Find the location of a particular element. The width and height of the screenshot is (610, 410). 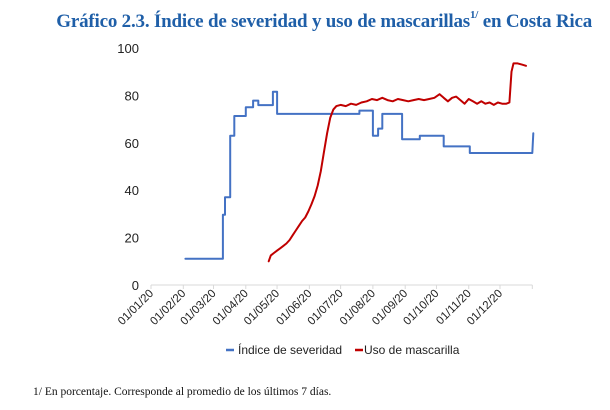

chart-title-superscript: 1/ is located at coordinates (474, 15).